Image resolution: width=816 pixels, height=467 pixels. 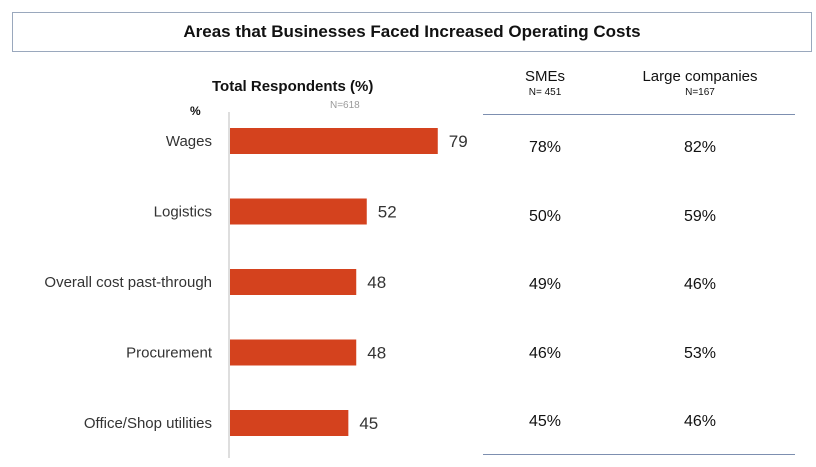 What do you see at coordinates (345, 105) in the screenshot?
I see `chart-sample-size: N=618` at bounding box center [345, 105].